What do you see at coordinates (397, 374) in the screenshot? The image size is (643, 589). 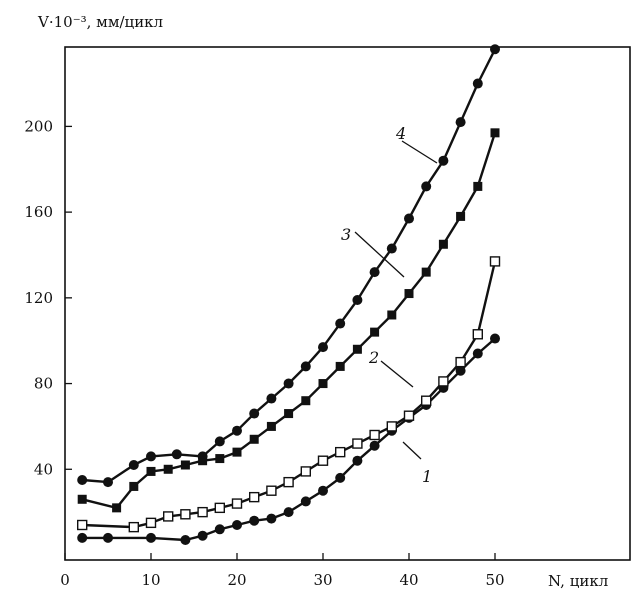 I see `curve-label-2-leader` at bounding box center [397, 374].